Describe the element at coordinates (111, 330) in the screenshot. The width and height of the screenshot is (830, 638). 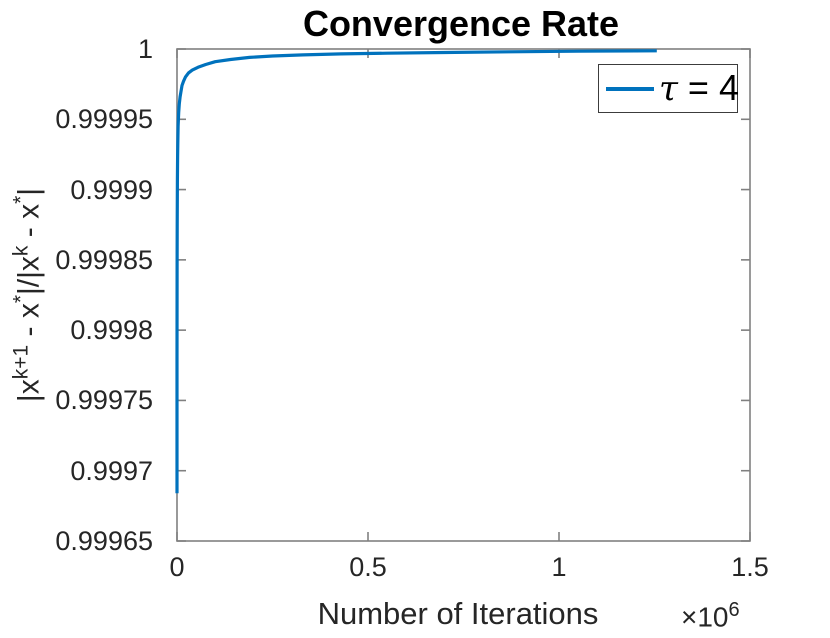
I see `y-tick-label: 0.9998` at that location.